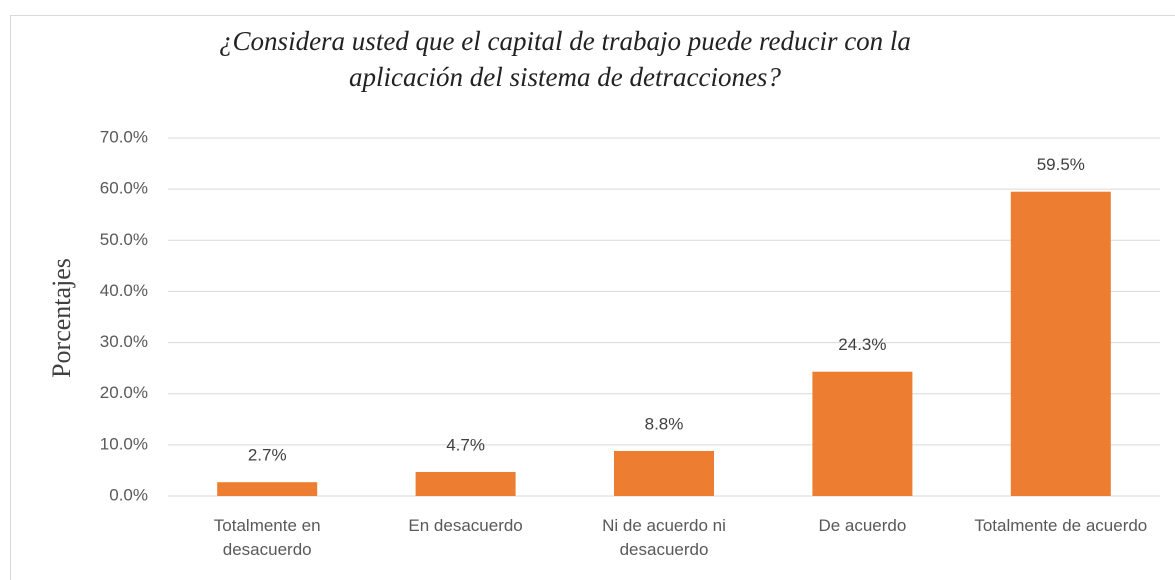 Image resolution: width=1175 pixels, height=580 pixels. I want to click on y-tick-label: 40.0%, so click(124, 290).